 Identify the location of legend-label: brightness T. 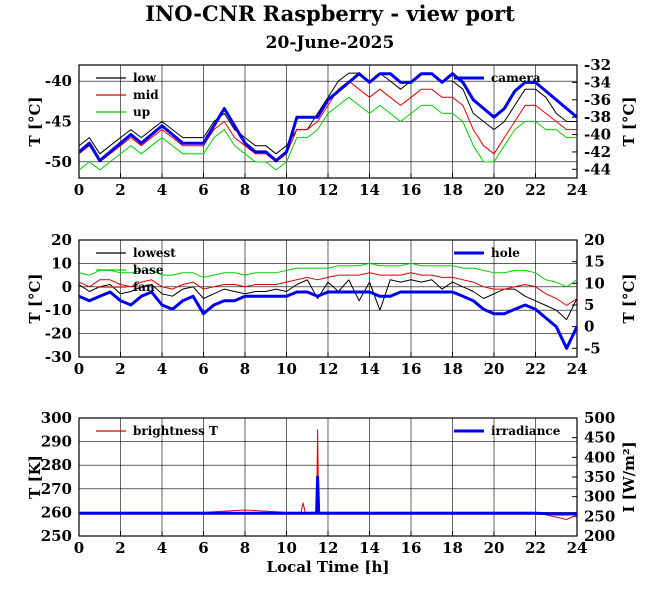
(175, 431).